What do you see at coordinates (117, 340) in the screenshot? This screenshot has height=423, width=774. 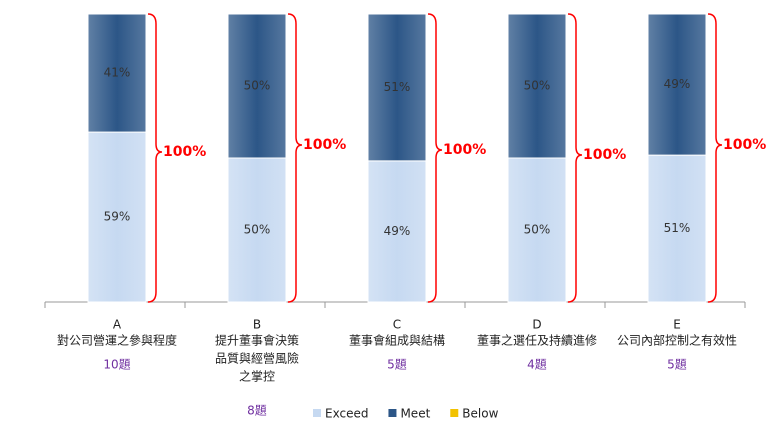 I see `category-description: 對公司營運之參與程度` at bounding box center [117, 340].